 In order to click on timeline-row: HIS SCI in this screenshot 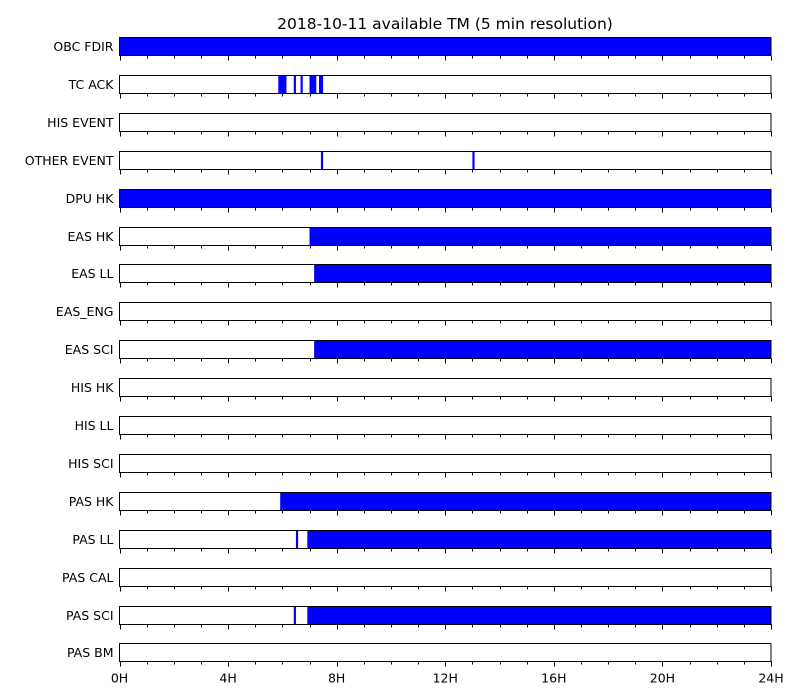, I will do `click(420, 466)`.